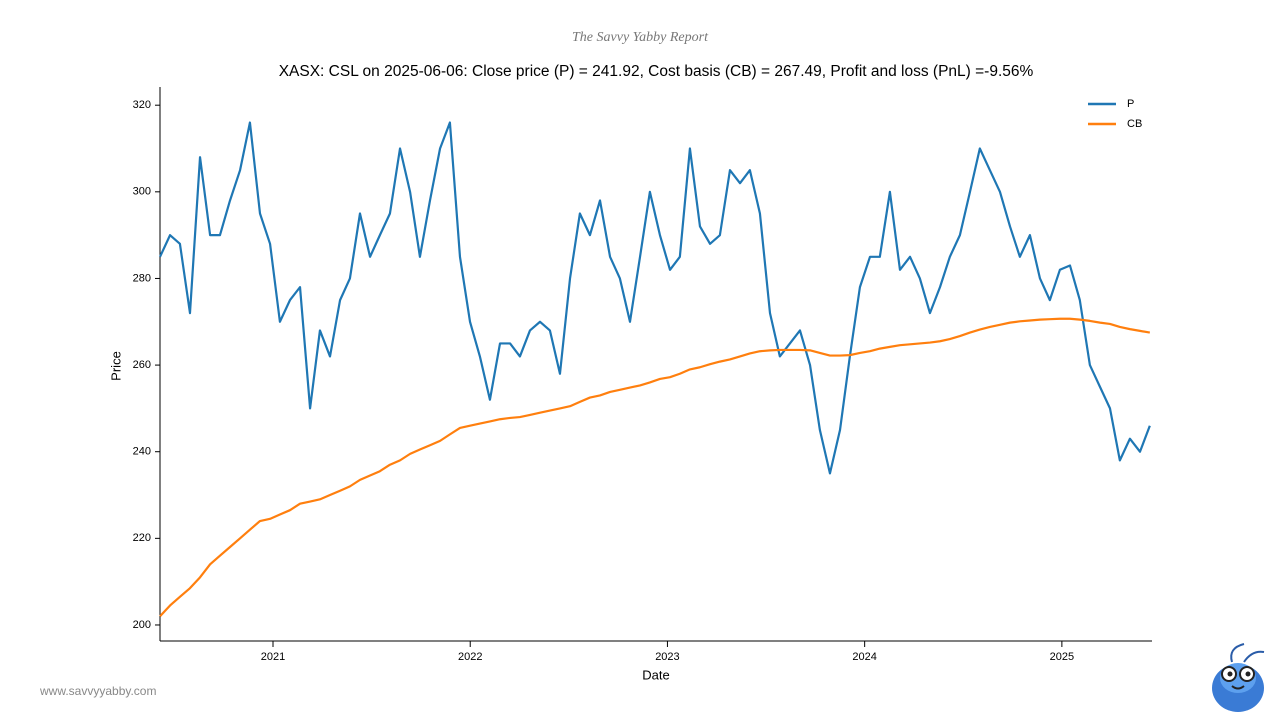 This screenshot has width=1280, height=720. What do you see at coordinates (142, 278) in the screenshot?
I see `y-tick-label: 280` at bounding box center [142, 278].